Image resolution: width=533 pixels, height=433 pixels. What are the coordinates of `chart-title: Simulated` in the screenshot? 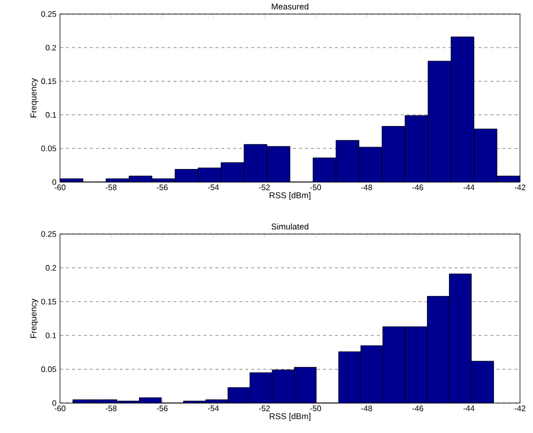 It's located at (290, 226).